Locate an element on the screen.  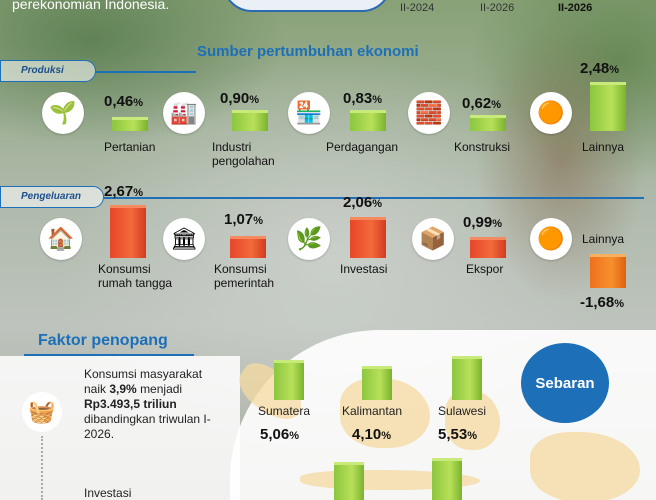
label-lainnya-pengeluaran: Lainnya is located at coordinates (603, 239).